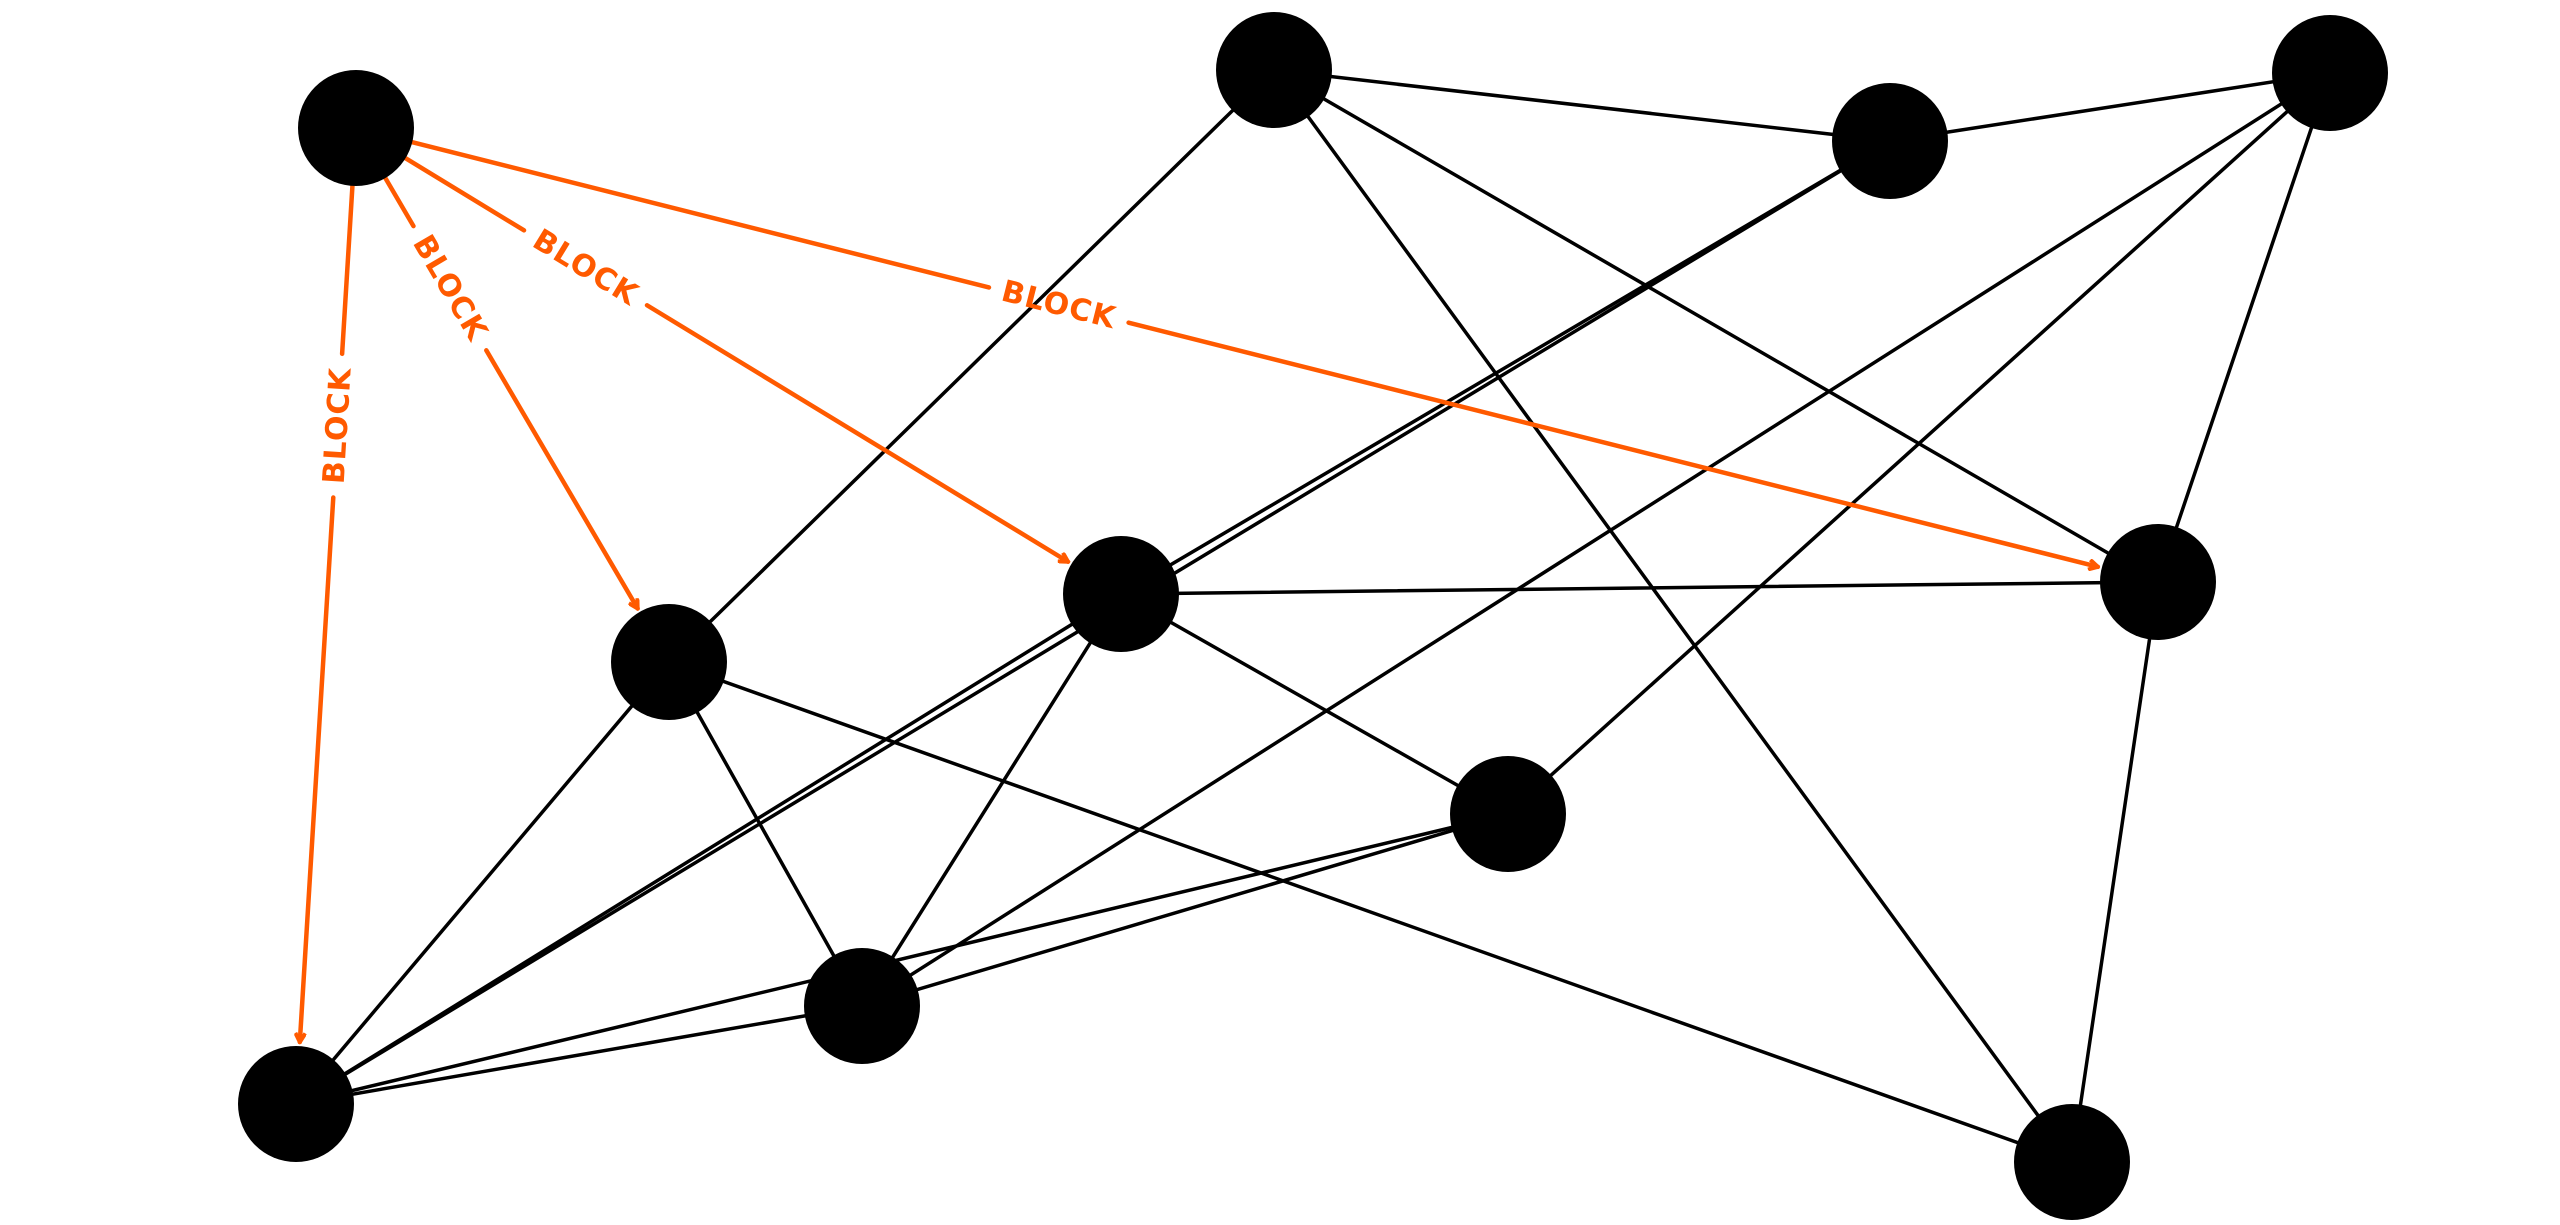 The image size is (2560, 1225). I want to click on edge-n1-n4, so click(971, 366).